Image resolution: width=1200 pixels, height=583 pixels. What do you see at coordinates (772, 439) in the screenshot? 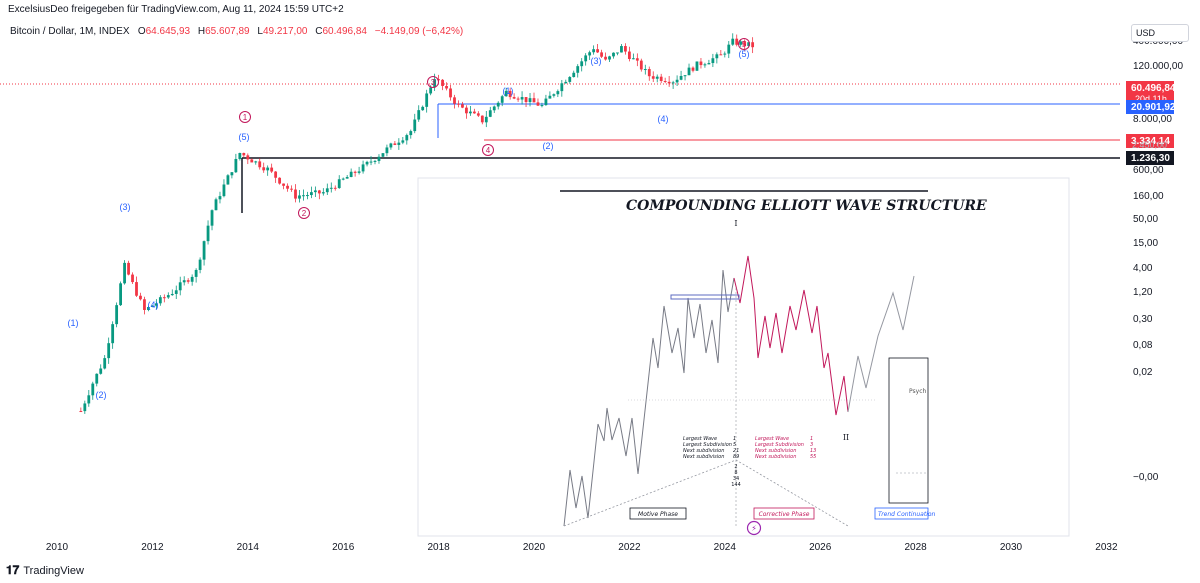
I see `inset-table-right-label: Largest Wave` at bounding box center [772, 439].